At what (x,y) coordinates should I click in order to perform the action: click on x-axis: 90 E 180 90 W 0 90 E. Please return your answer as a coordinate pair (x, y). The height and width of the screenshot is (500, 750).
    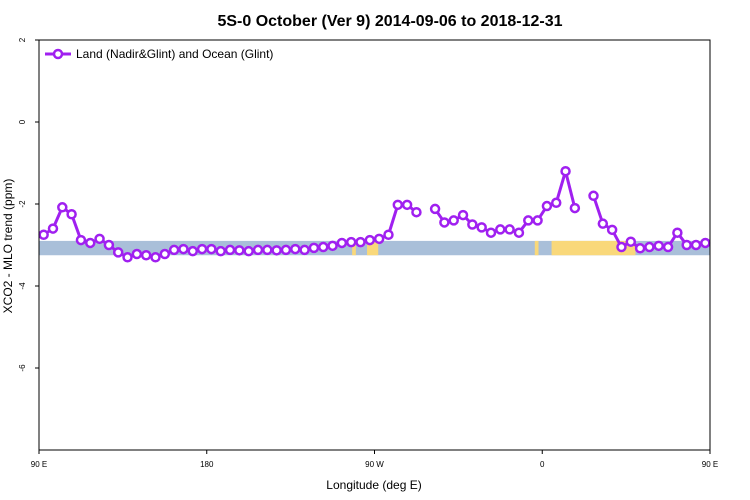
    Looking at the image, I should click on (374, 459).